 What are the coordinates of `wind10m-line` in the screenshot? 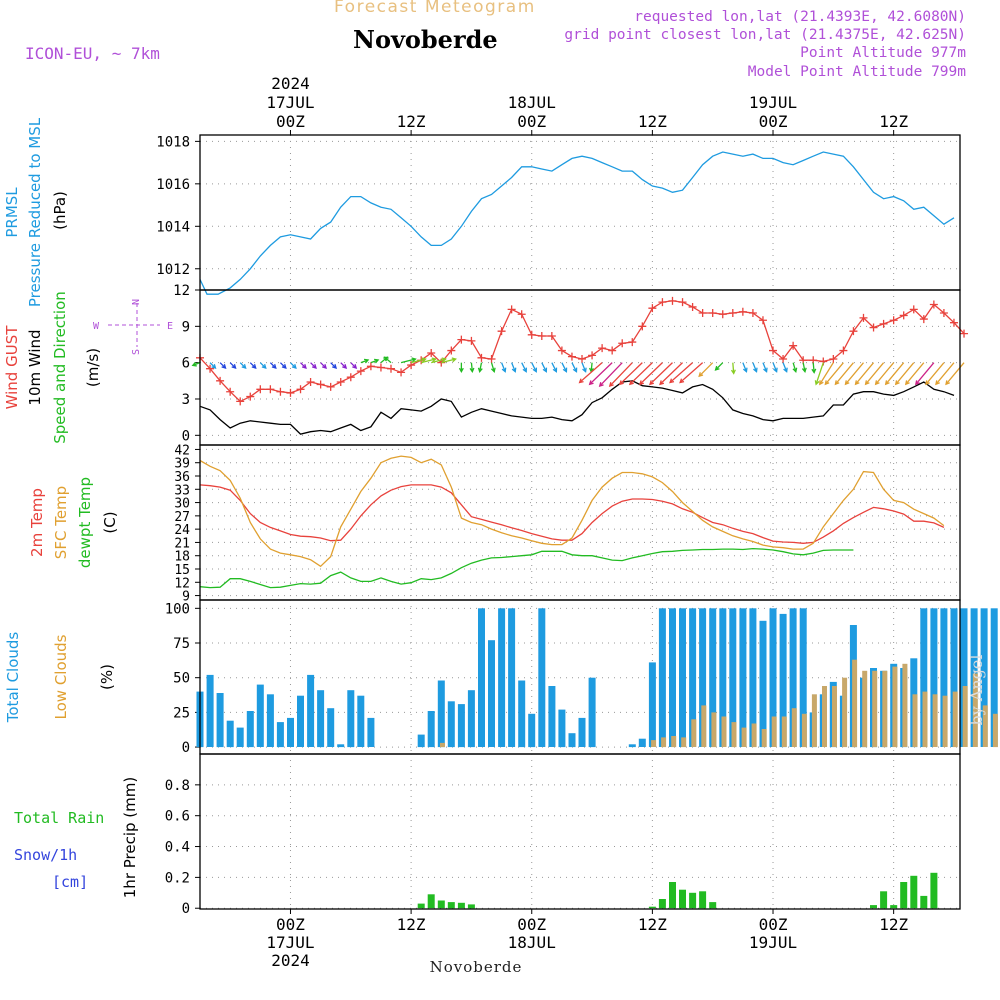 It's located at (577, 407).